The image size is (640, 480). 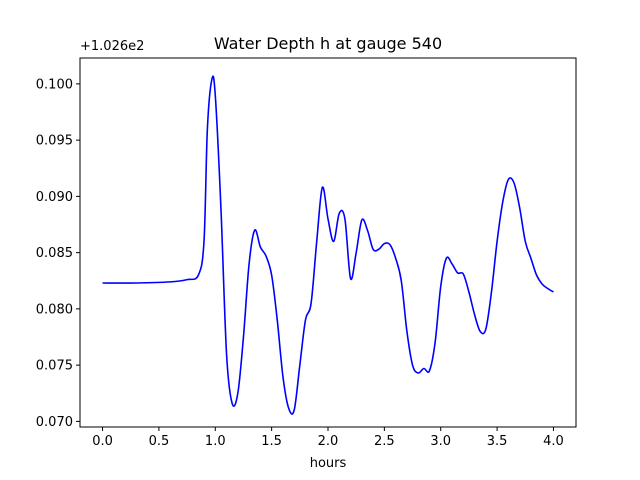 I want to click on y-tick-label: 0.100, so click(x=54, y=84).